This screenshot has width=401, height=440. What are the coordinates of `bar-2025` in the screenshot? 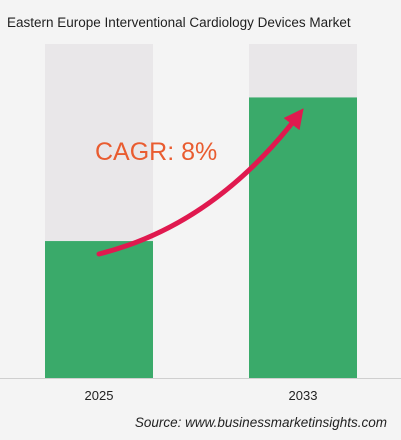 It's located at (99, 309).